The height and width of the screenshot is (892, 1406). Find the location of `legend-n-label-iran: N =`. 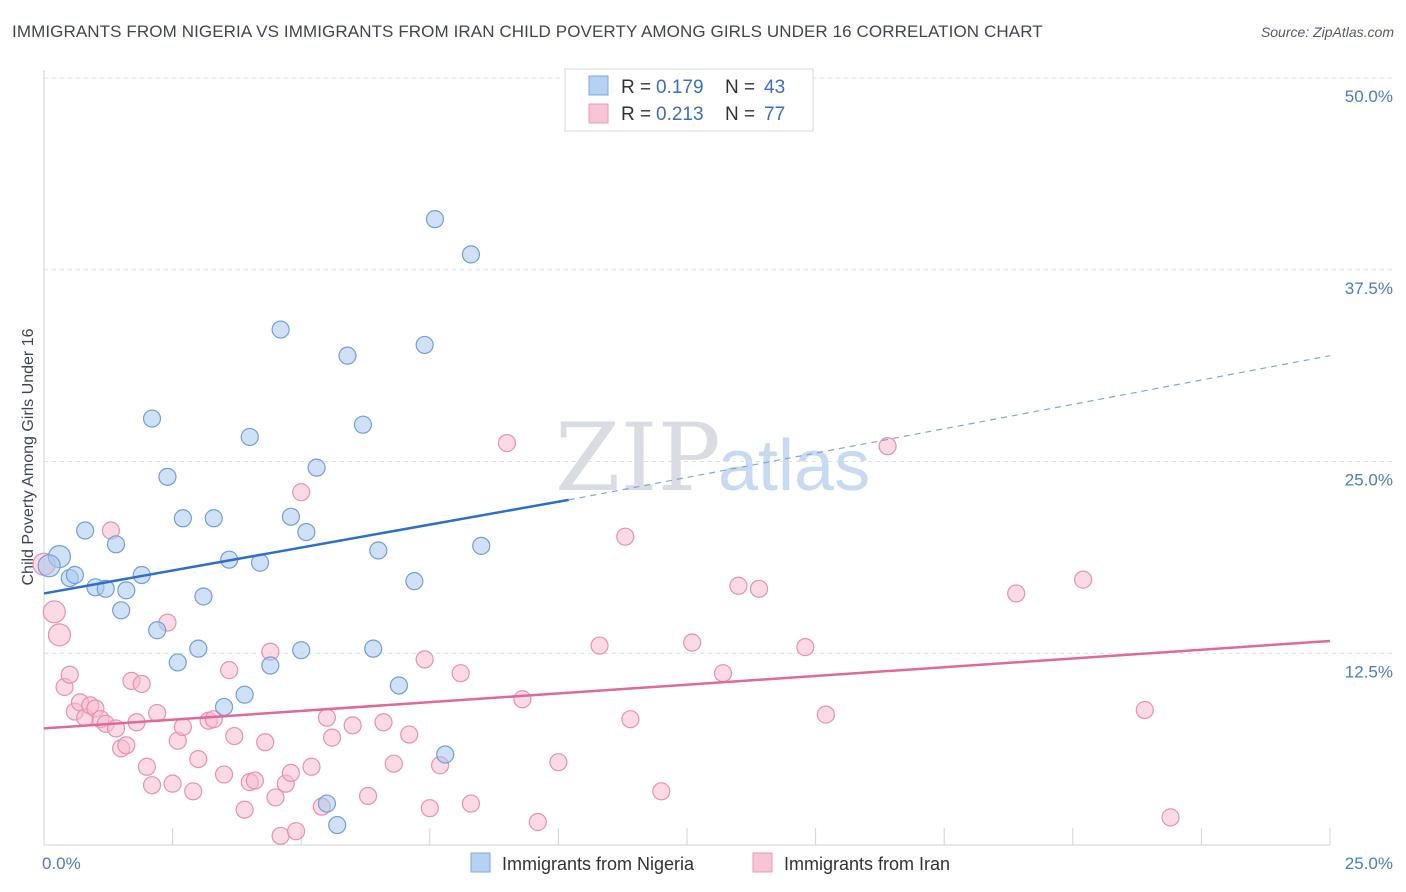

legend-n-label-iran: N = is located at coordinates (740, 114).